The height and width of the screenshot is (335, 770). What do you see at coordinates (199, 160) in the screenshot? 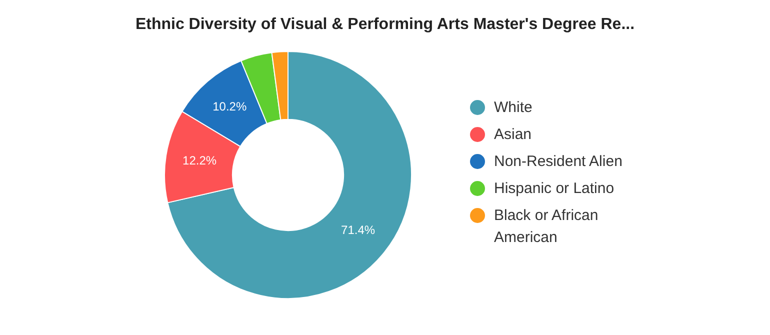
I see `data-label: 12.2%` at bounding box center [199, 160].